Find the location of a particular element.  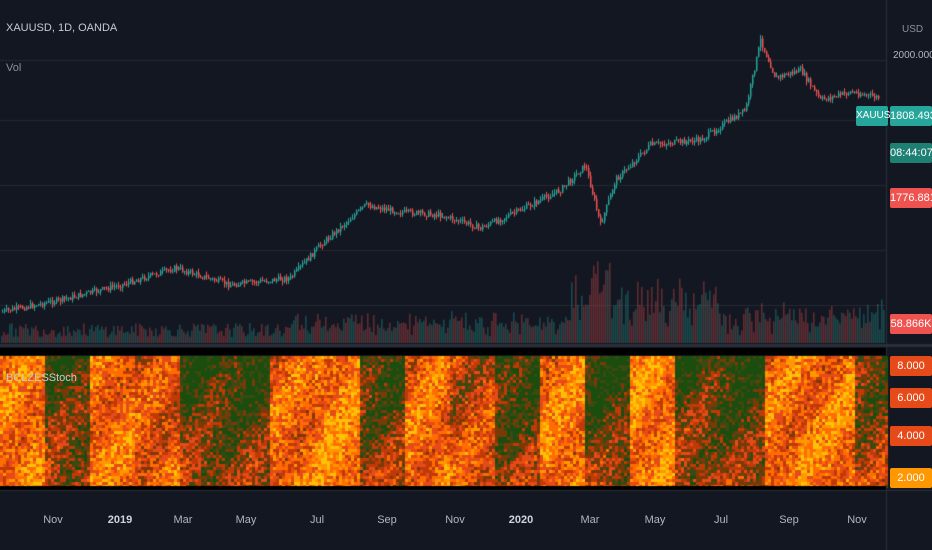

price-scale-top: 2000.000 is located at coordinates (912, 55).